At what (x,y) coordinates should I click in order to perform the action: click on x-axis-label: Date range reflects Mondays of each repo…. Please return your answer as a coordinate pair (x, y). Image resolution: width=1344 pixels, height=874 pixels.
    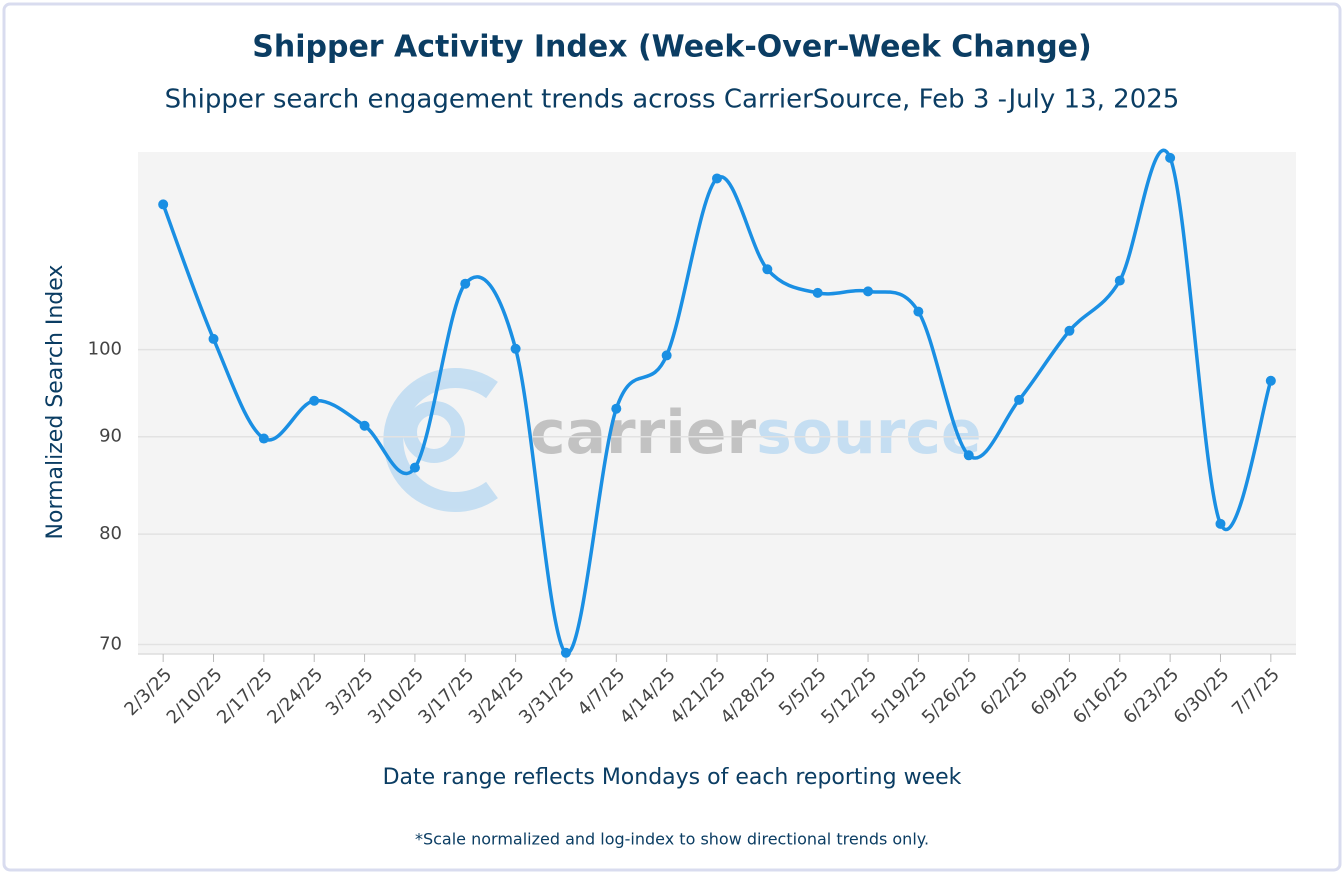
    Looking at the image, I should click on (672, 777).